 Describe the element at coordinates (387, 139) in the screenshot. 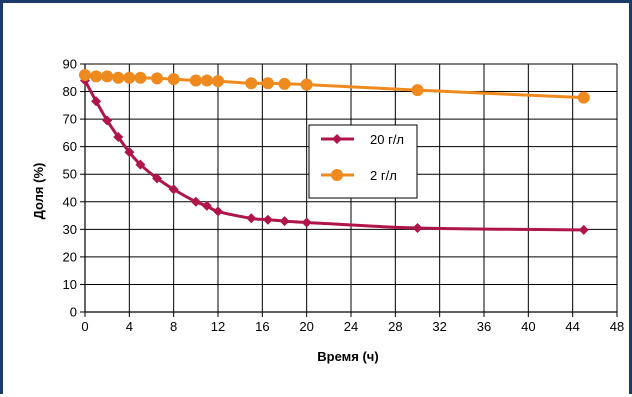

I see `legend-label-series-1: 20 г/л` at that location.